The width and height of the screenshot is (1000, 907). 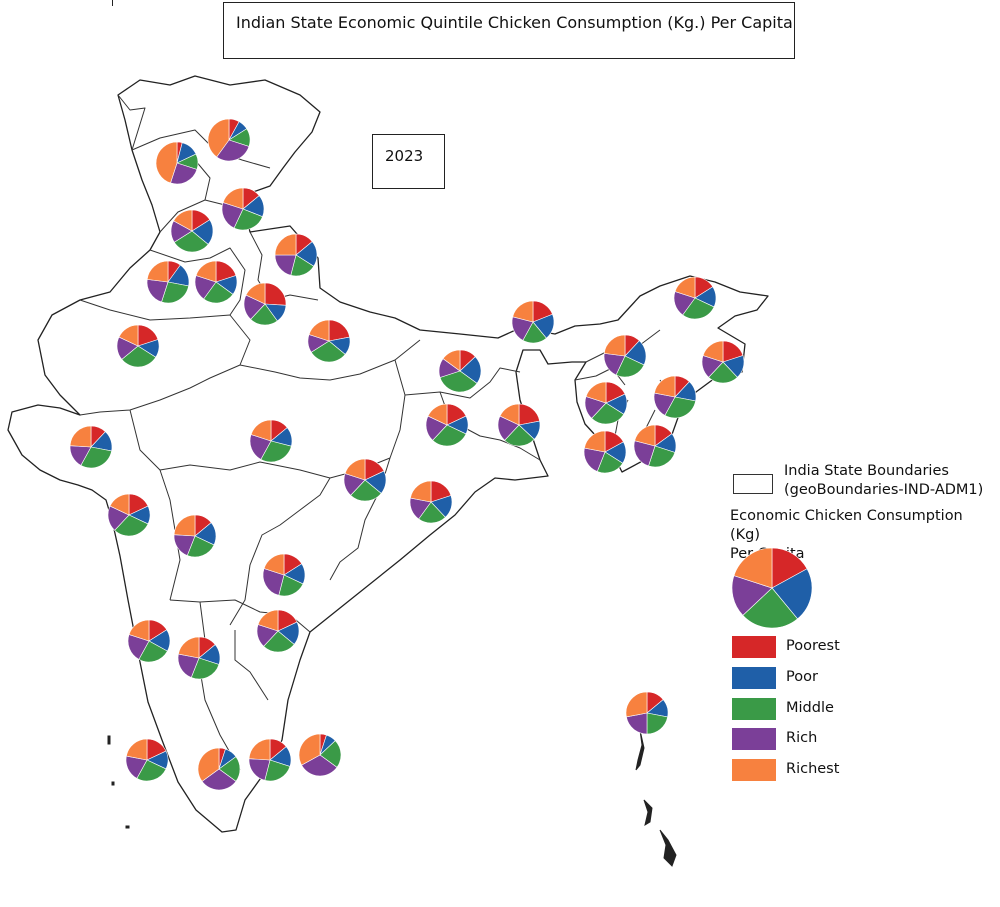 I want to click on swatch-poorest, so click(x=754, y=647).